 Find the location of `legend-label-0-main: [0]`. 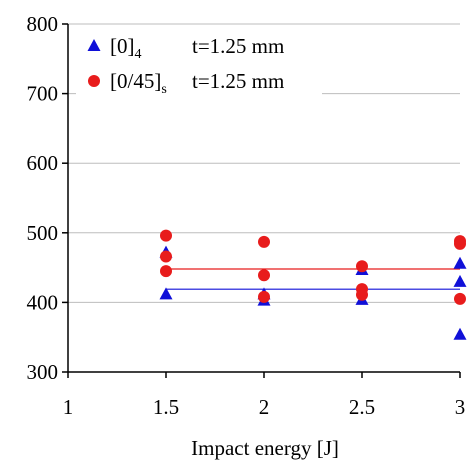

legend-label-0-main: [0] is located at coordinates (122, 46).